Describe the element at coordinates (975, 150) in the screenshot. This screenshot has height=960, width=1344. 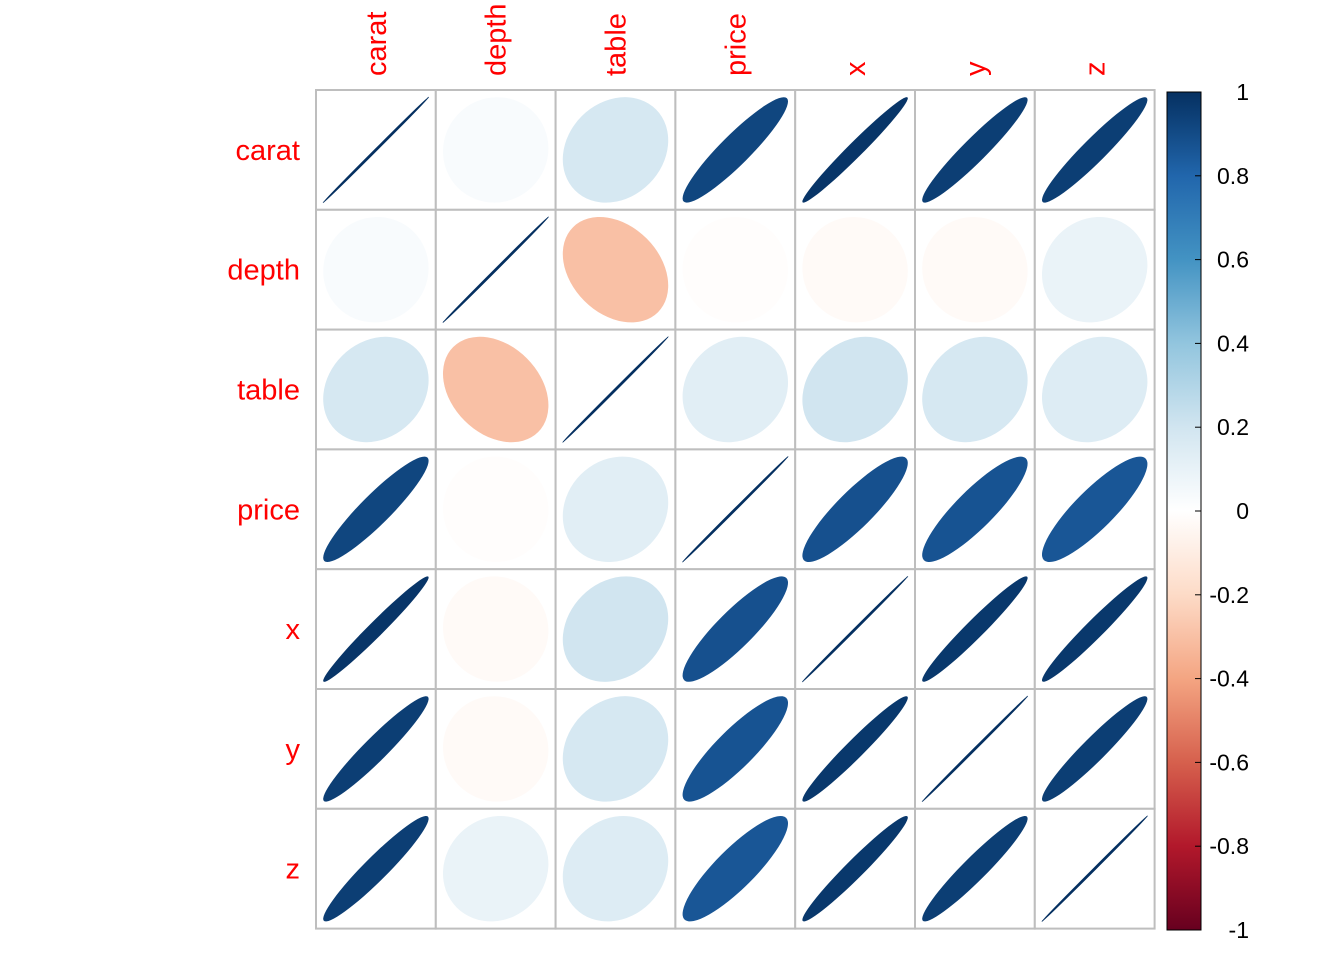
I see `correlation-ellipse-carat-y` at that location.